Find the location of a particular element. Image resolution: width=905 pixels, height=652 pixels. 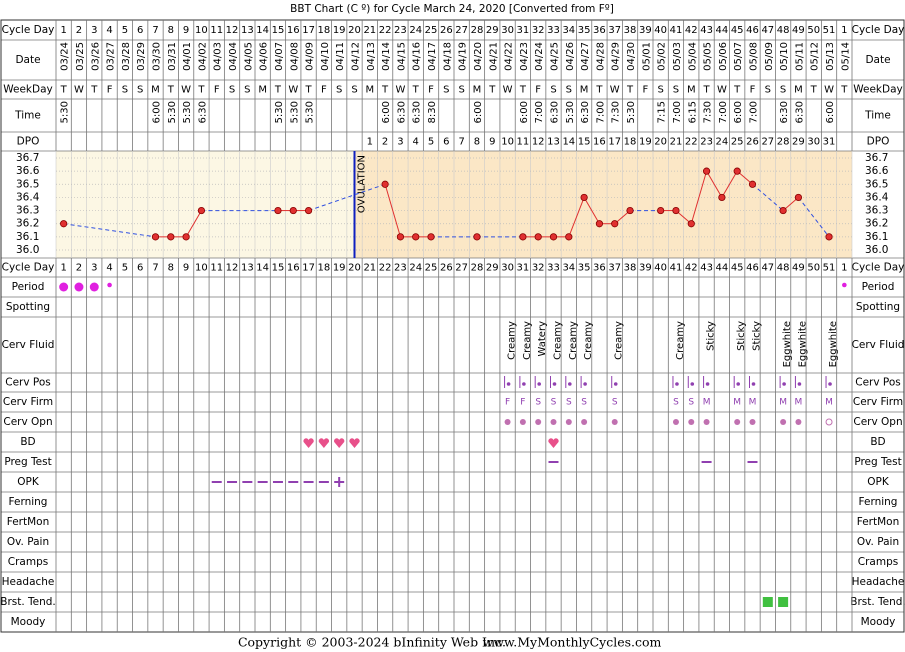

cycle-day: 4 is located at coordinates (109, 30).